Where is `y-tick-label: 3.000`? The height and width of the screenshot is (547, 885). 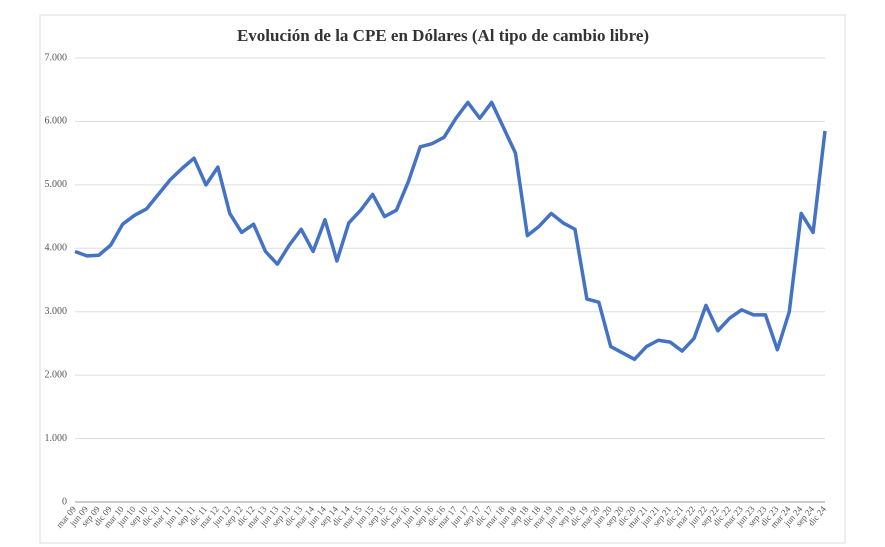
y-tick-label: 3.000 is located at coordinates (56, 311).